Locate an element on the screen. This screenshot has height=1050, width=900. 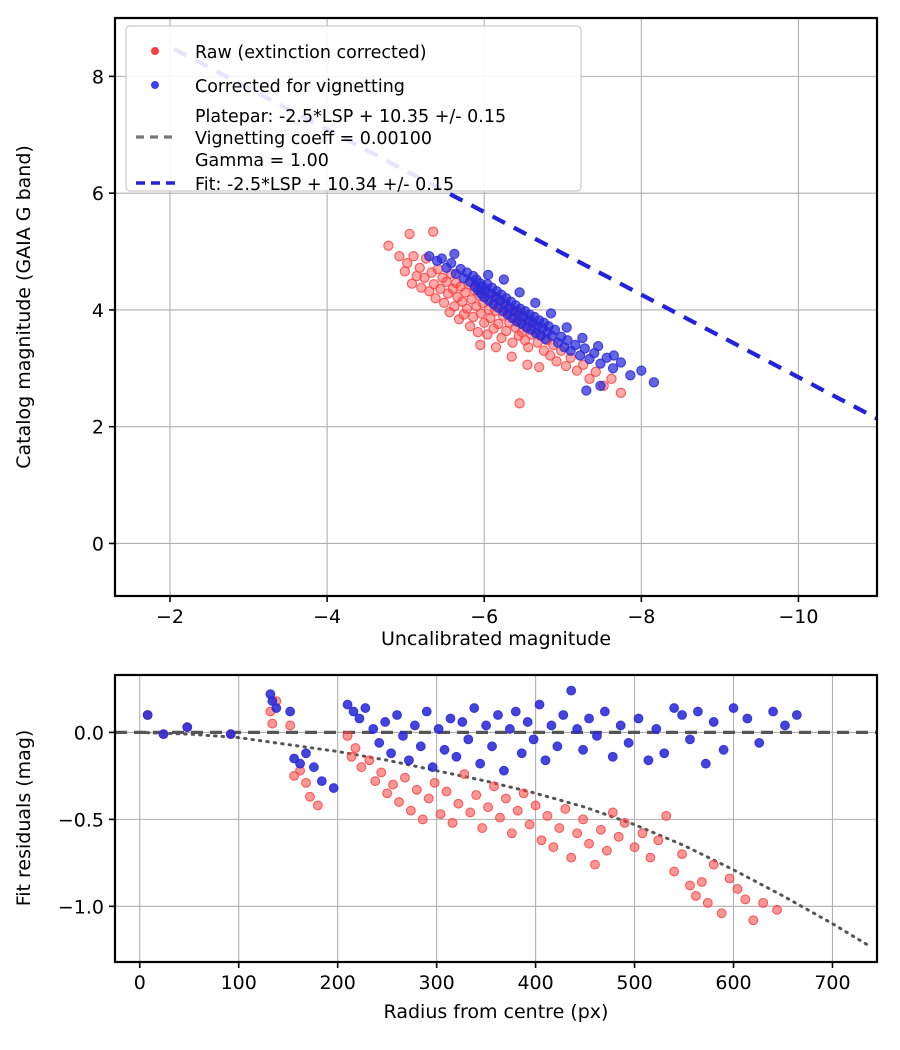
bottom-xtick-label: 500 is located at coordinates (634, 983).